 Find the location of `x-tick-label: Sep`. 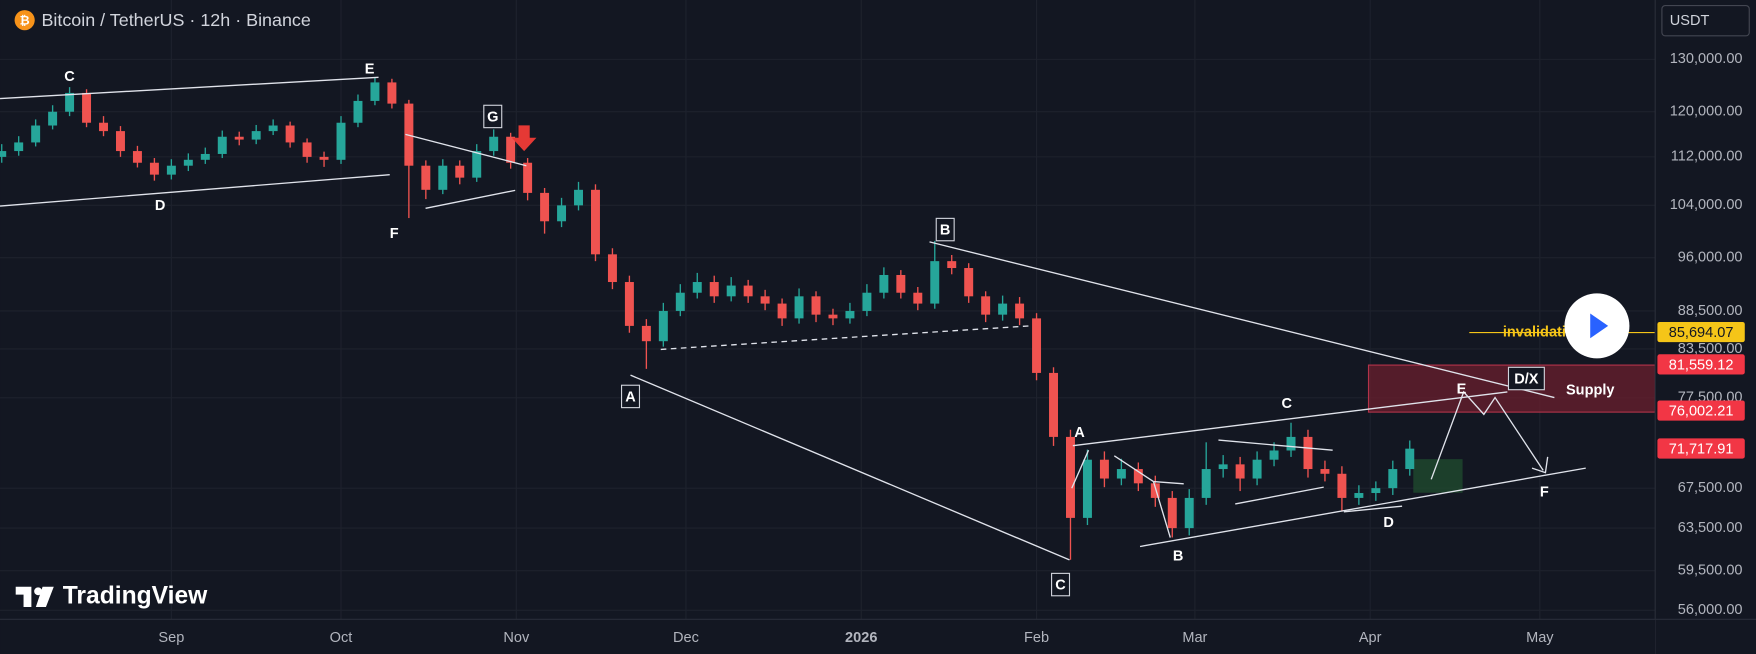

x-tick-label: Sep is located at coordinates (171, 638).